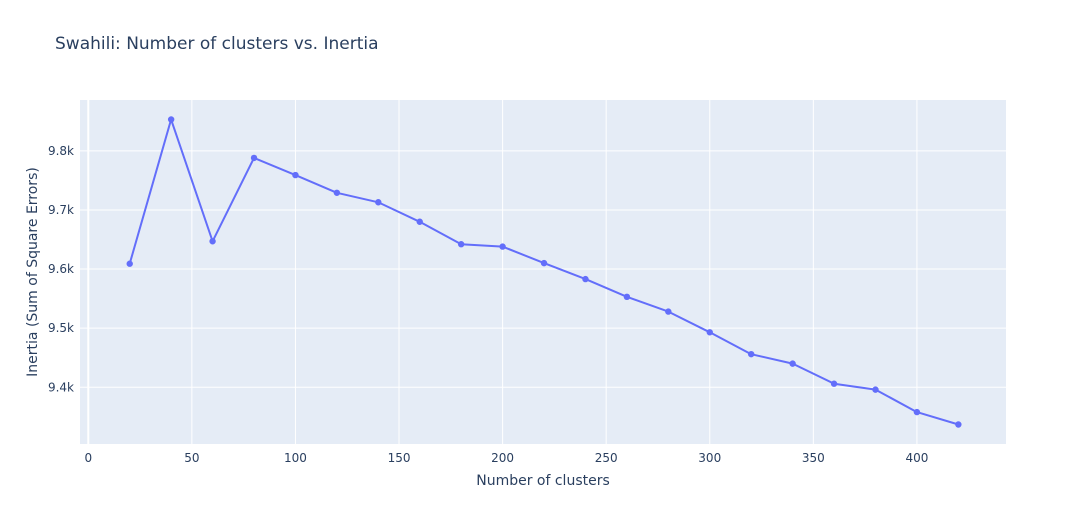  What do you see at coordinates (61, 210) in the screenshot?
I see `y-tick-label: 9.7k` at bounding box center [61, 210].